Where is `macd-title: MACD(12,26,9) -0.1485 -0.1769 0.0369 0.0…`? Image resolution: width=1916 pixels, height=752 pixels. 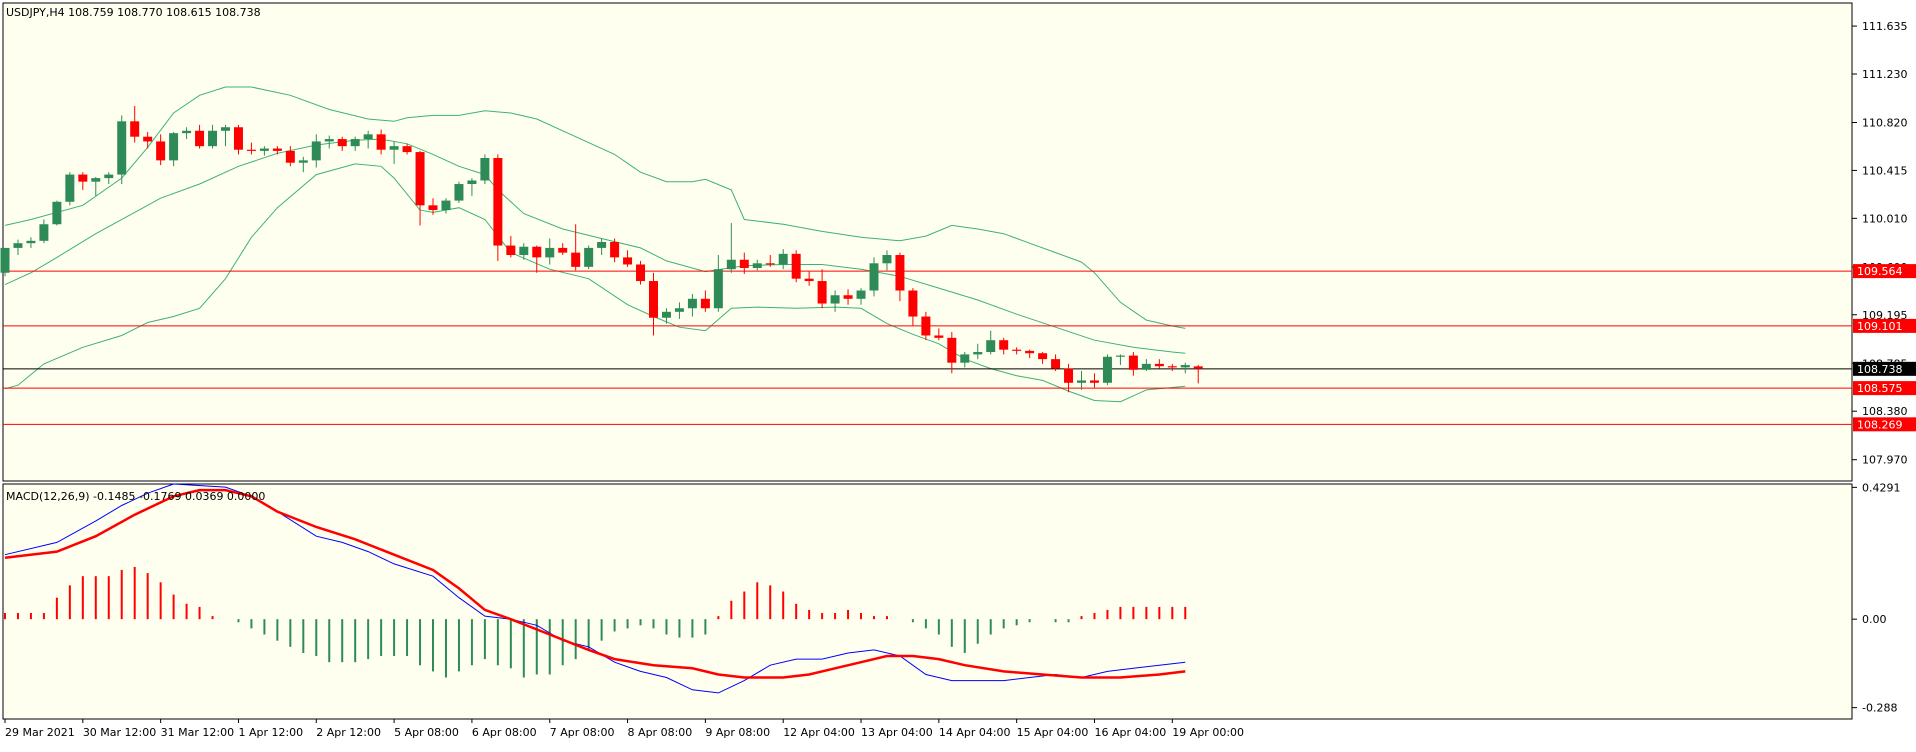 macd-title: MACD(12,26,9) -0.1485 -0.1769 0.0369 0.0… is located at coordinates (135, 496).